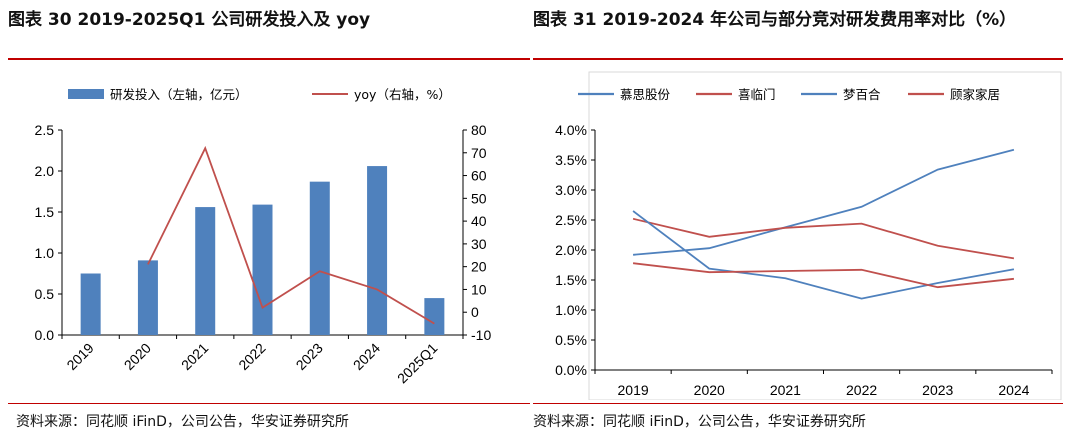 This screenshot has width=1067, height=438. What do you see at coordinates (45, 294) in the screenshot?
I see `left-y-tick-label: 0.5` at bounding box center [45, 294].